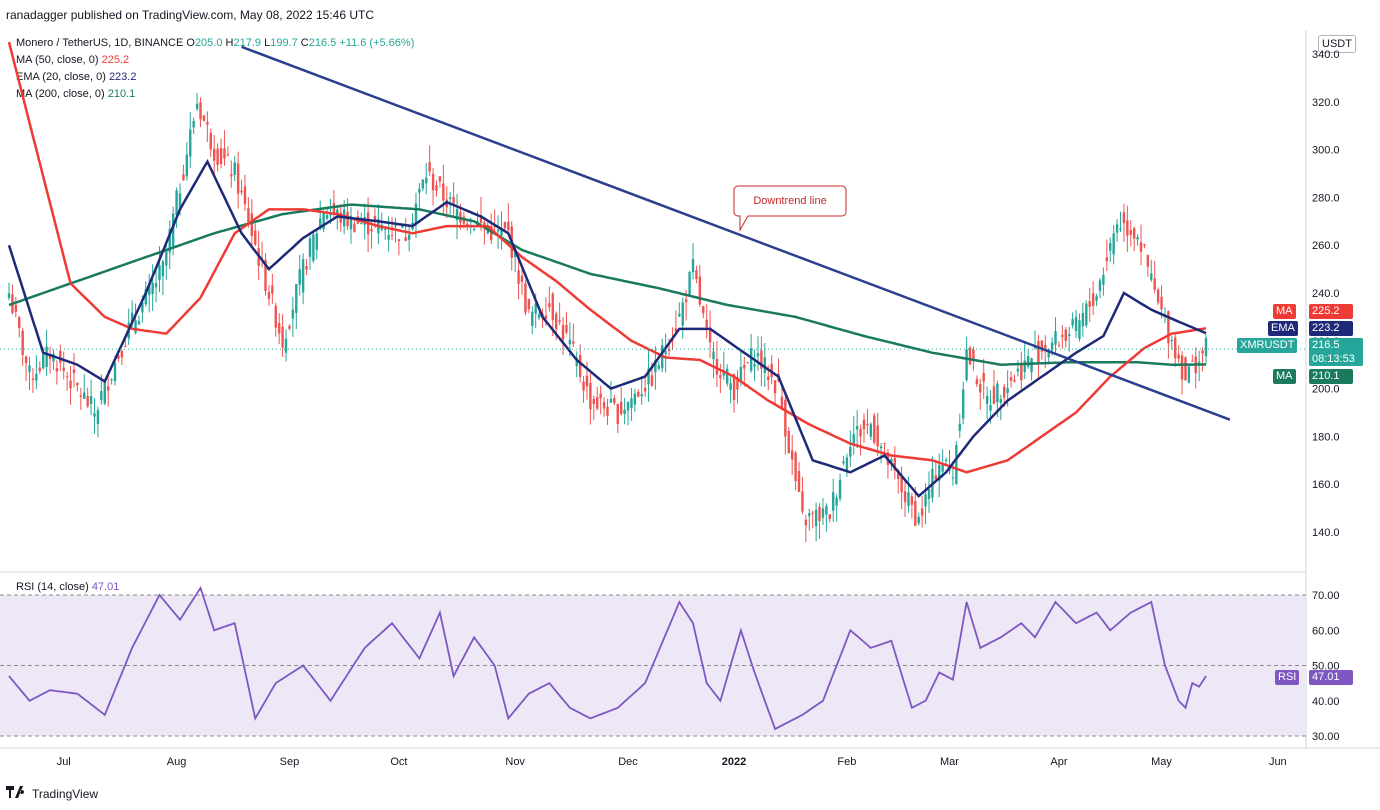 The height and width of the screenshot is (810, 1380). I want to click on currency-badge: USDT, so click(1337, 44).